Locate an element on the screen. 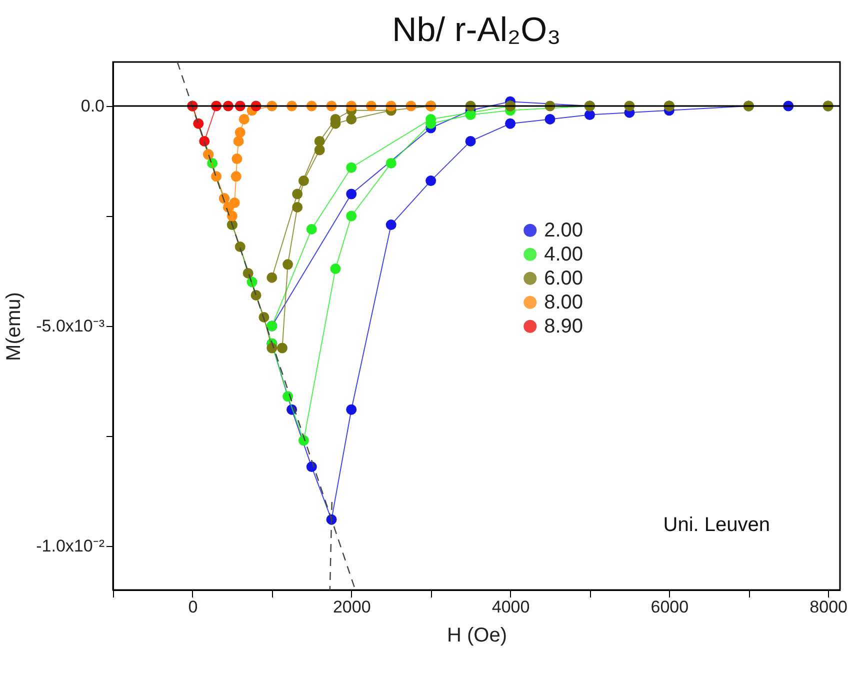 The height and width of the screenshot is (674, 855). y-tick-label: 0.0 is located at coordinates (92, 106).